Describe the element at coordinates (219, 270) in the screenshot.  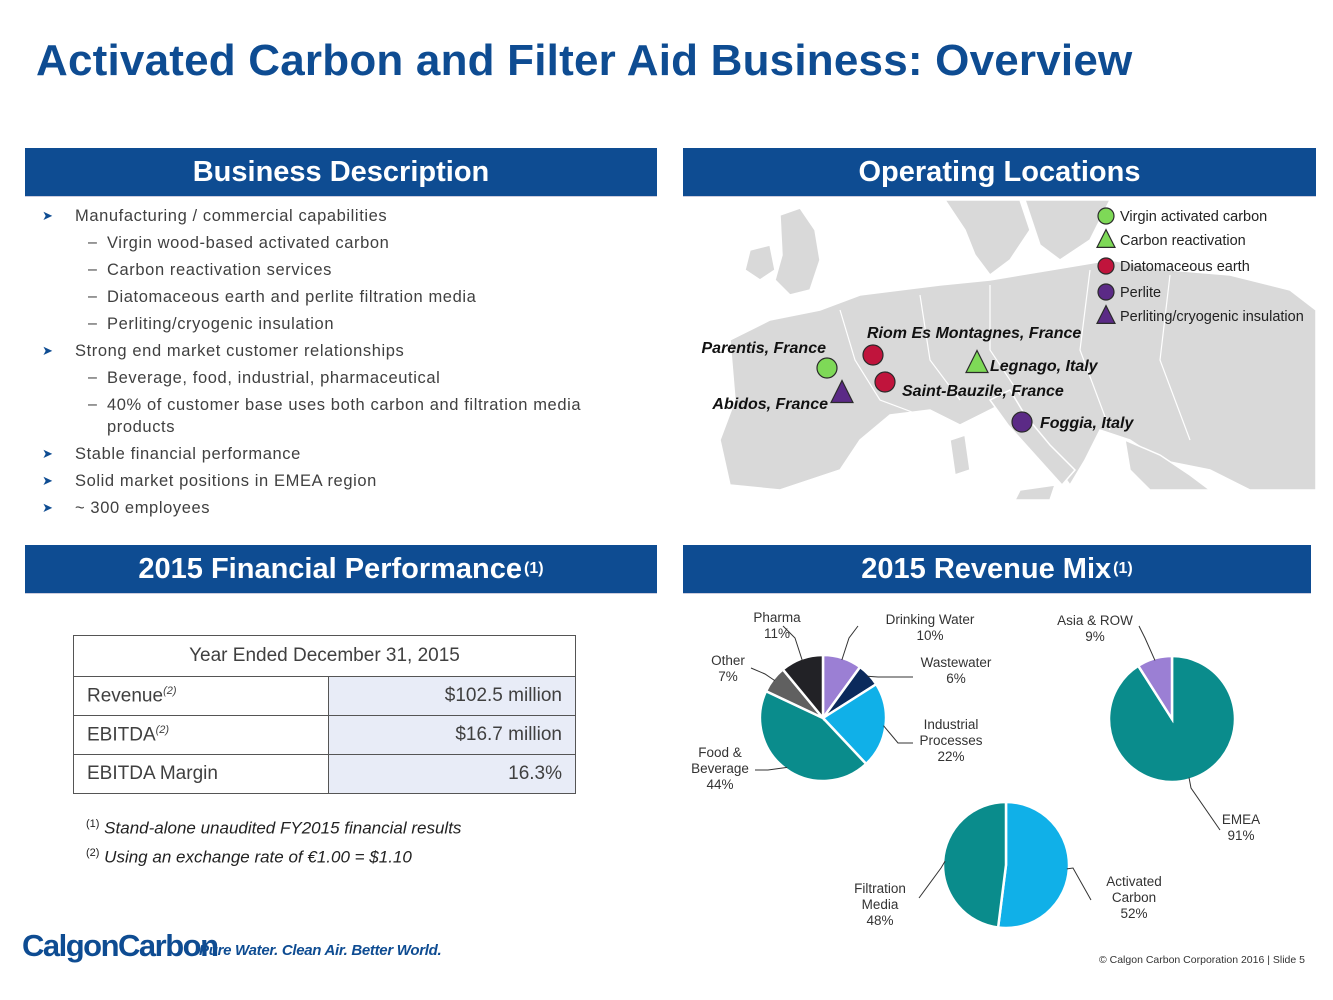
I see `bullet-text: Carbon reactivation services` at that location.